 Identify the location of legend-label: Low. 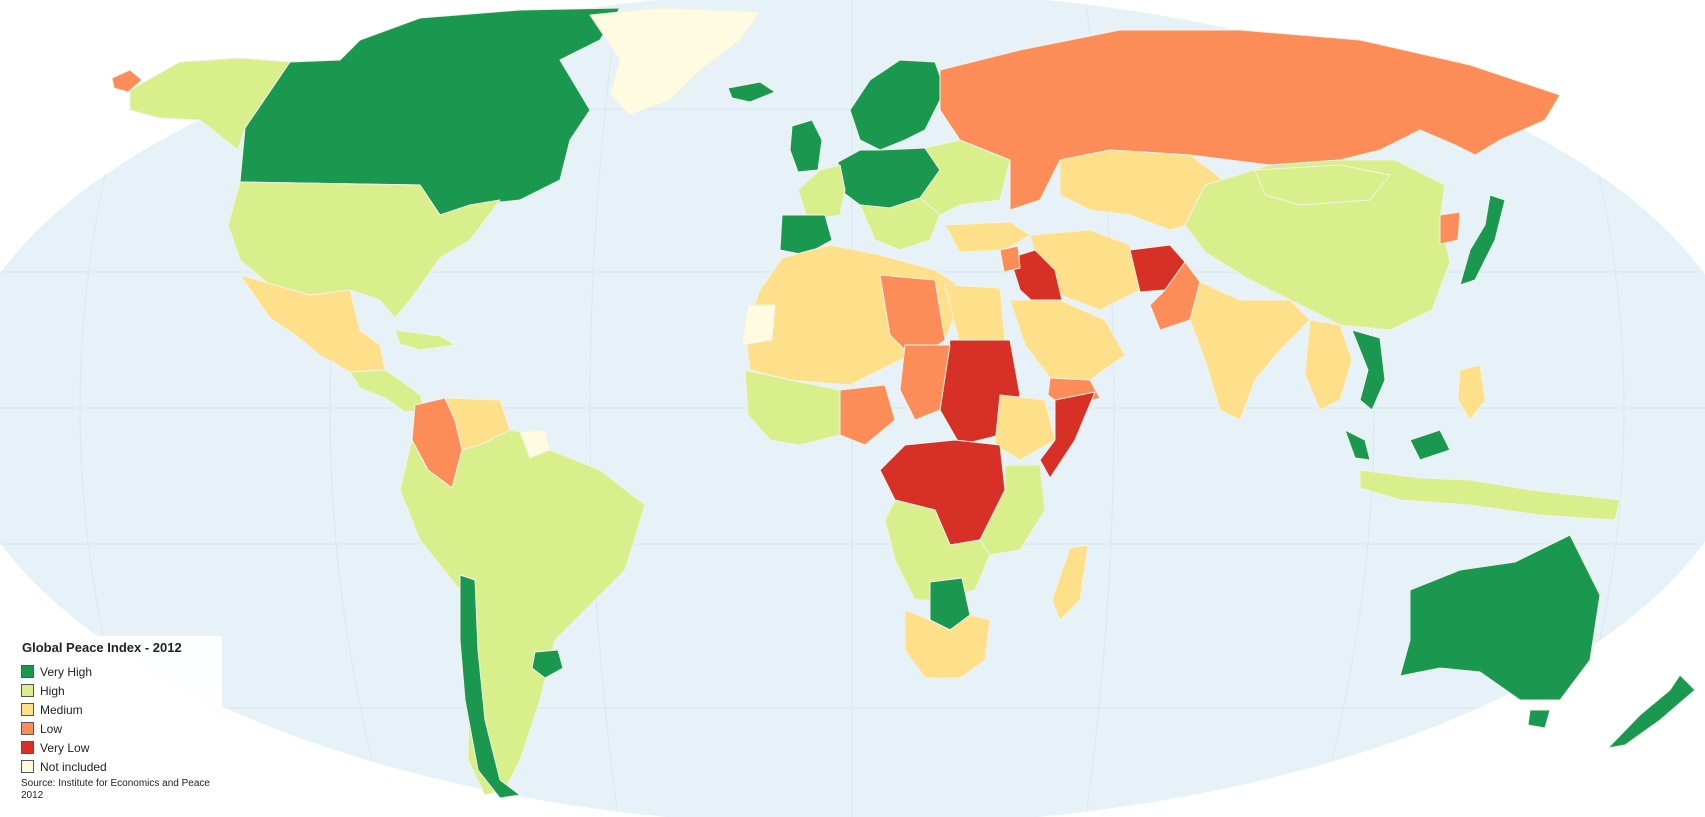
(51, 728).